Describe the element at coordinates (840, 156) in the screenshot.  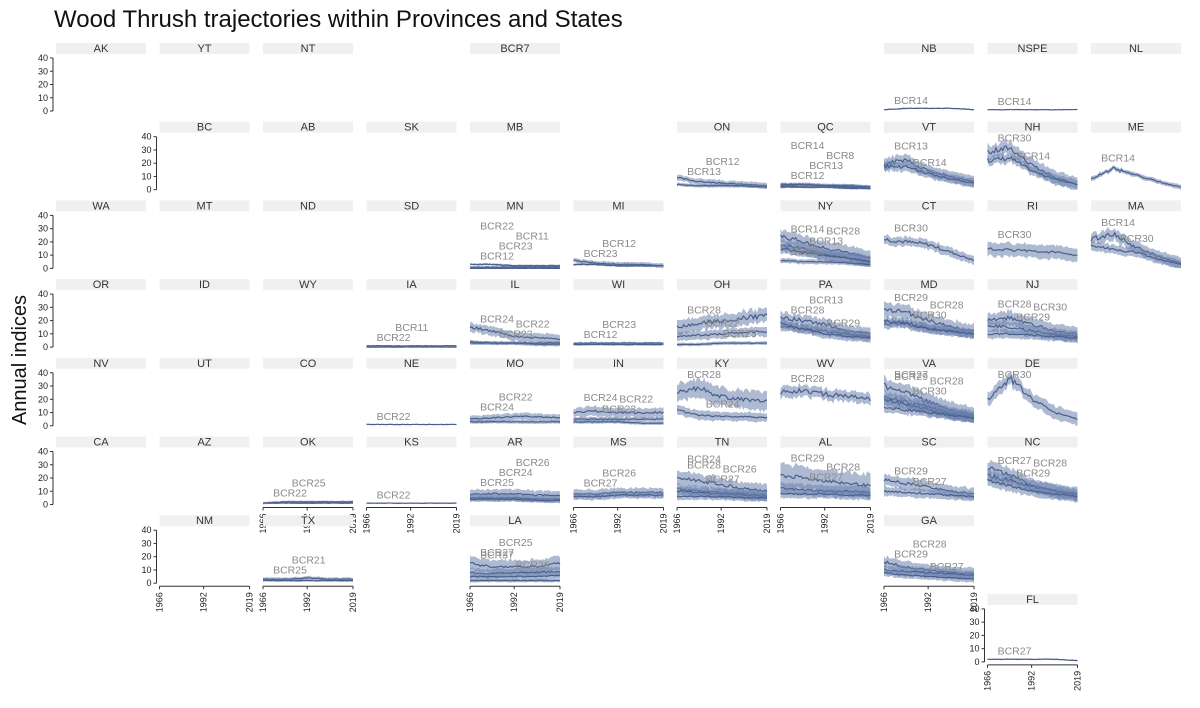
I see `series-label: BCR8` at that location.